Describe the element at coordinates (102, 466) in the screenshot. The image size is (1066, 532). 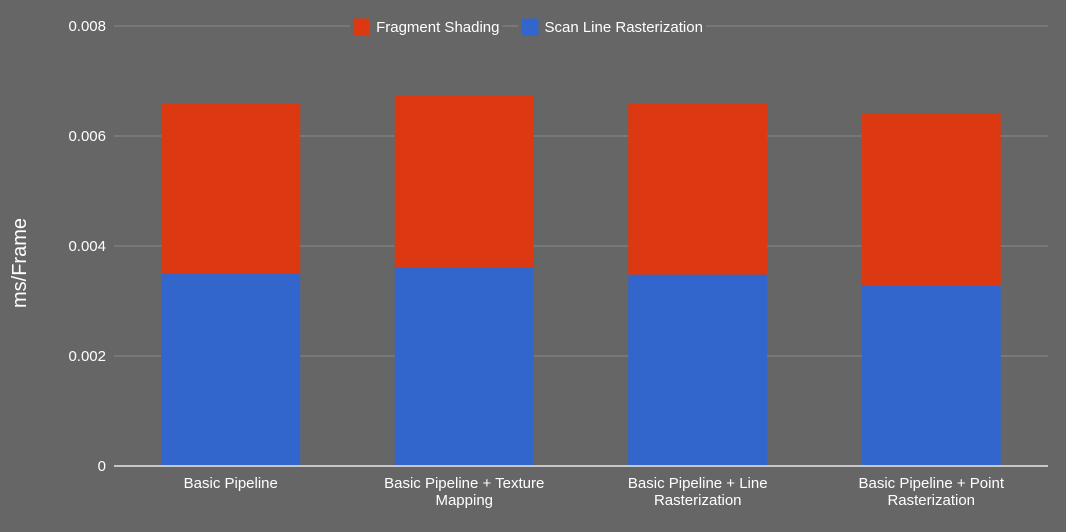
I see `y-tick-label: 0` at that location.